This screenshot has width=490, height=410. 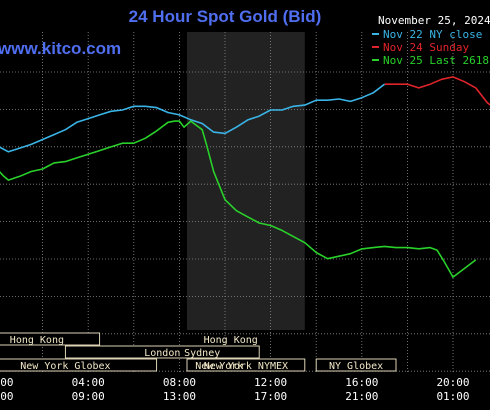 What do you see at coordinates (7, 396) in the screenshot?
I see `x-tick-gmt: 05:00` at bounding box center [7, 396].